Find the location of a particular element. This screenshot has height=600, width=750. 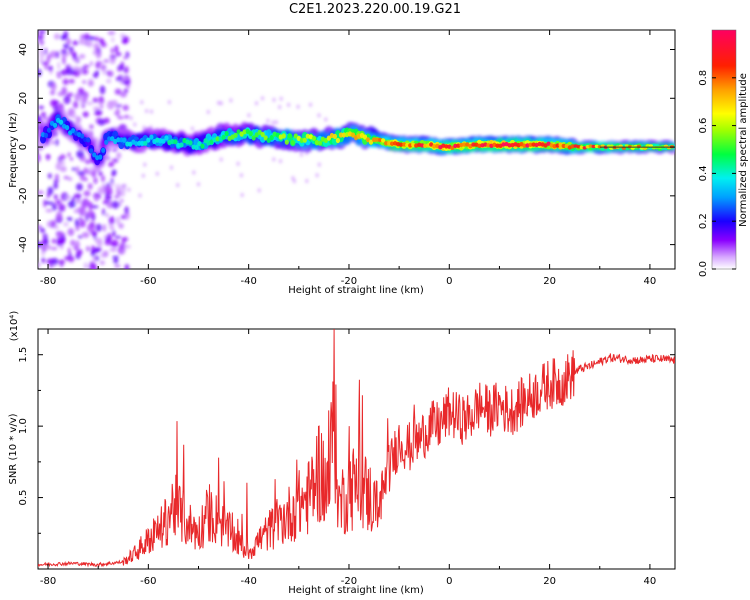

x-tick-label: -20 is located at coordinates (349, 581).